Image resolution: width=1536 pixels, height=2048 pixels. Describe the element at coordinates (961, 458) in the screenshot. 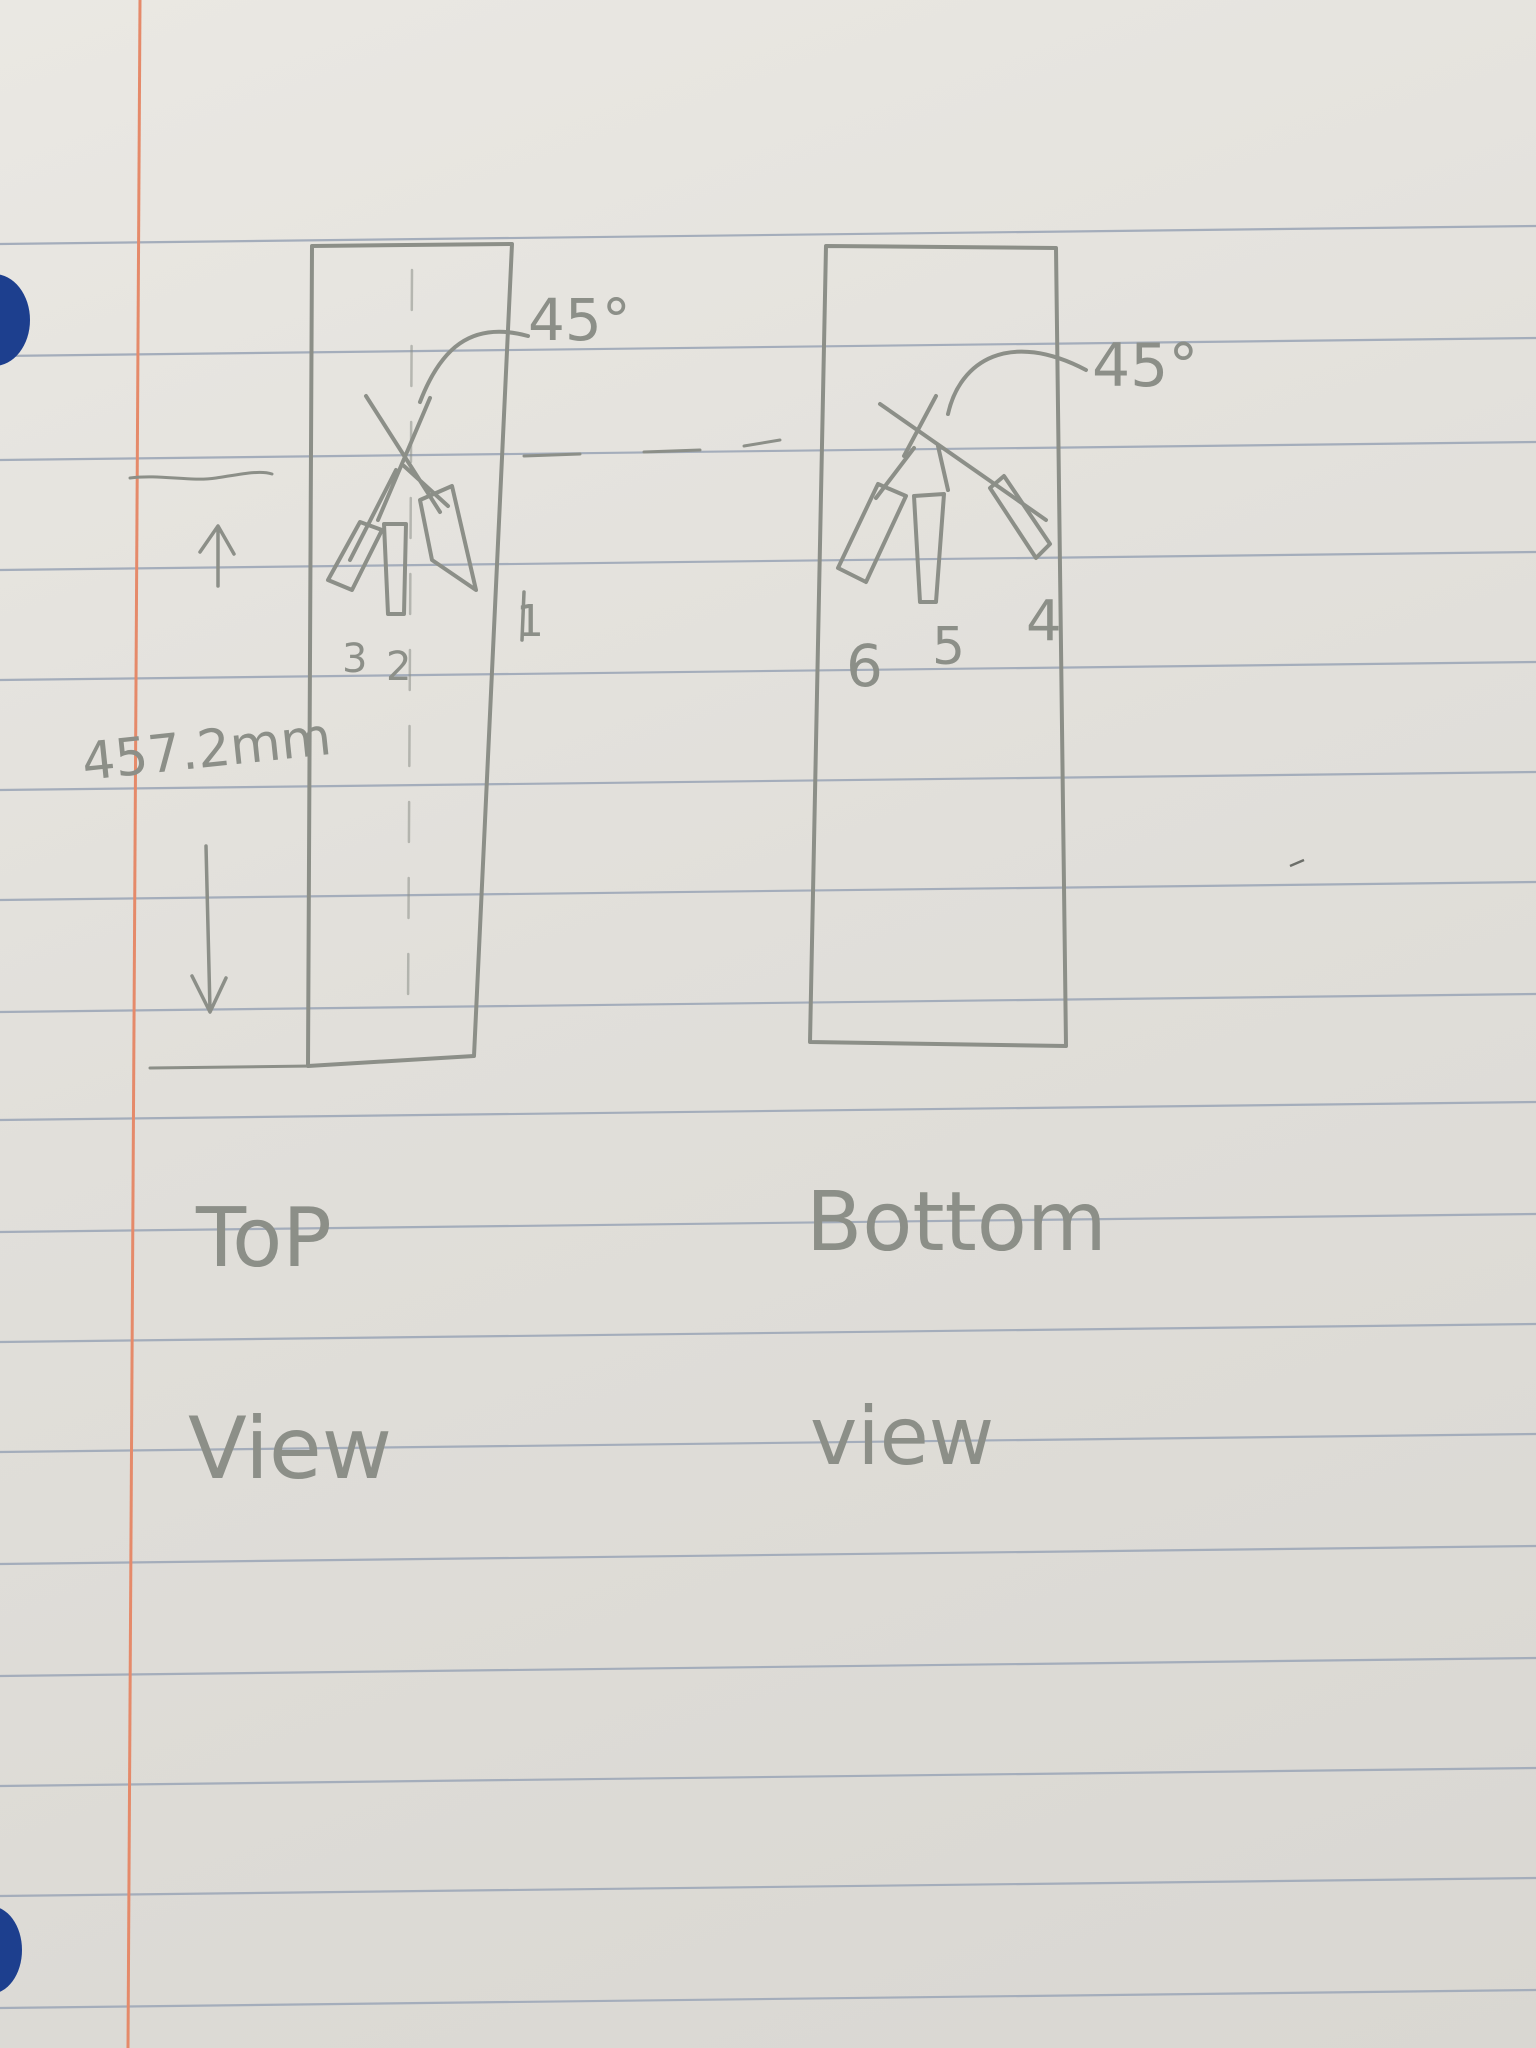

I see `bottom-view-cross` at that location.